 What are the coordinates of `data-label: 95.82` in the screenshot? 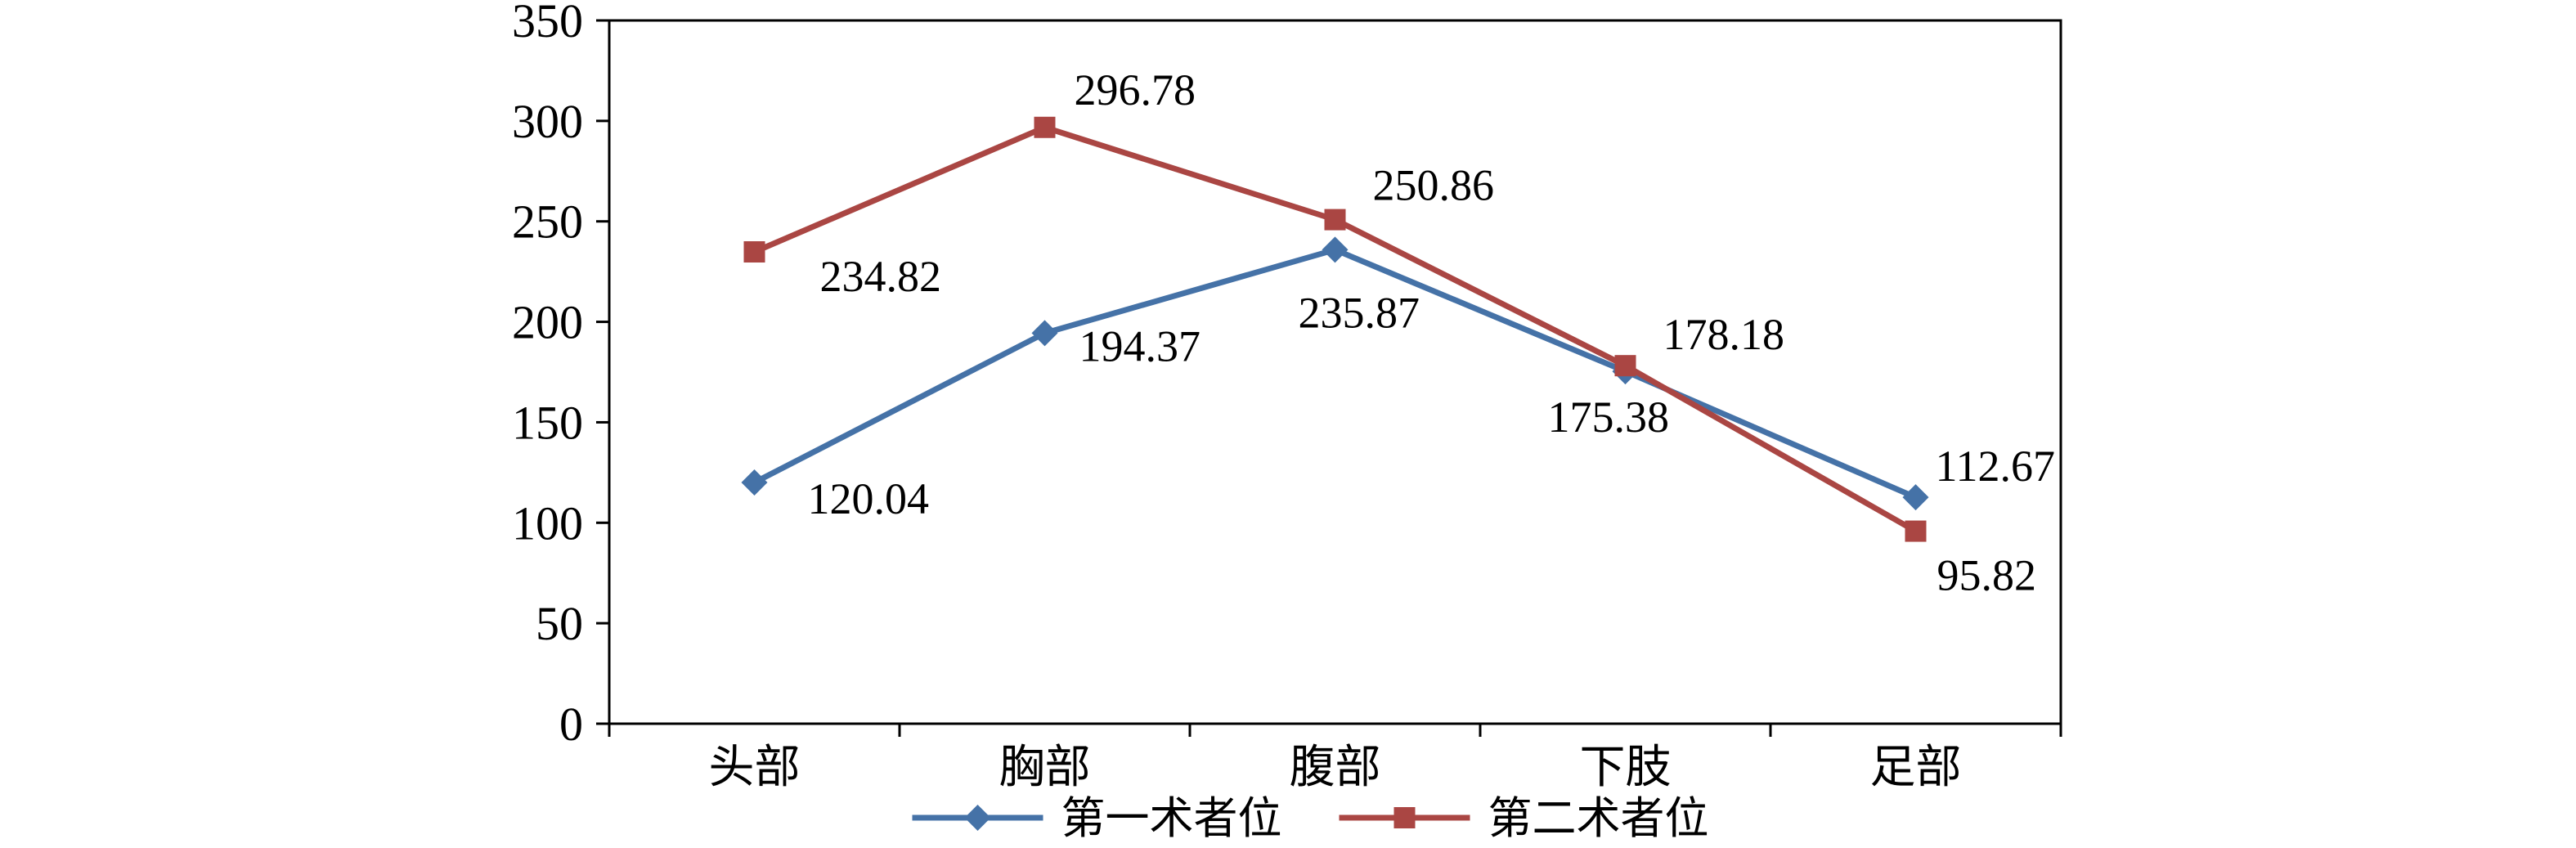 It's located at (1987, 576).